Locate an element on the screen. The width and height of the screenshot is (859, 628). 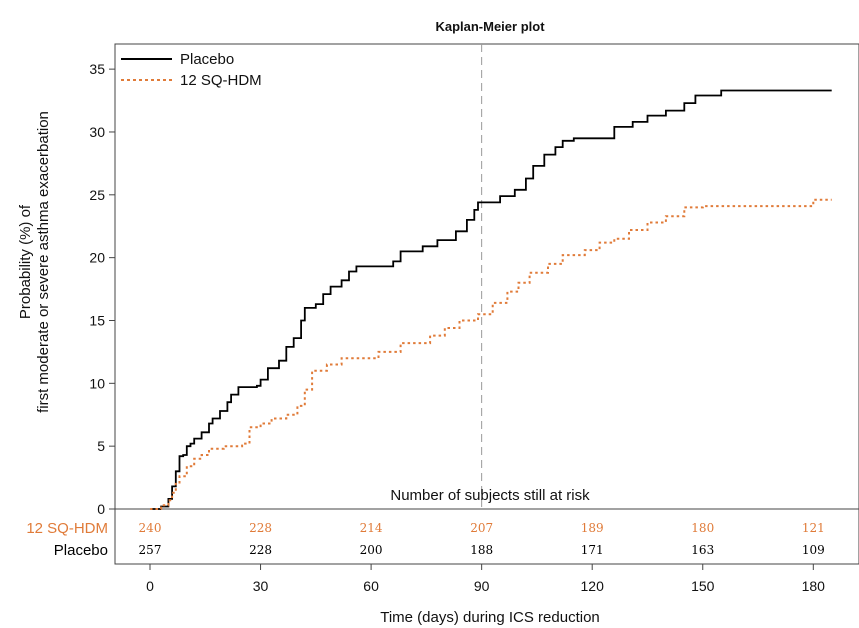
legend-label-placebo: Placebo is located at coordinates (207, 59).